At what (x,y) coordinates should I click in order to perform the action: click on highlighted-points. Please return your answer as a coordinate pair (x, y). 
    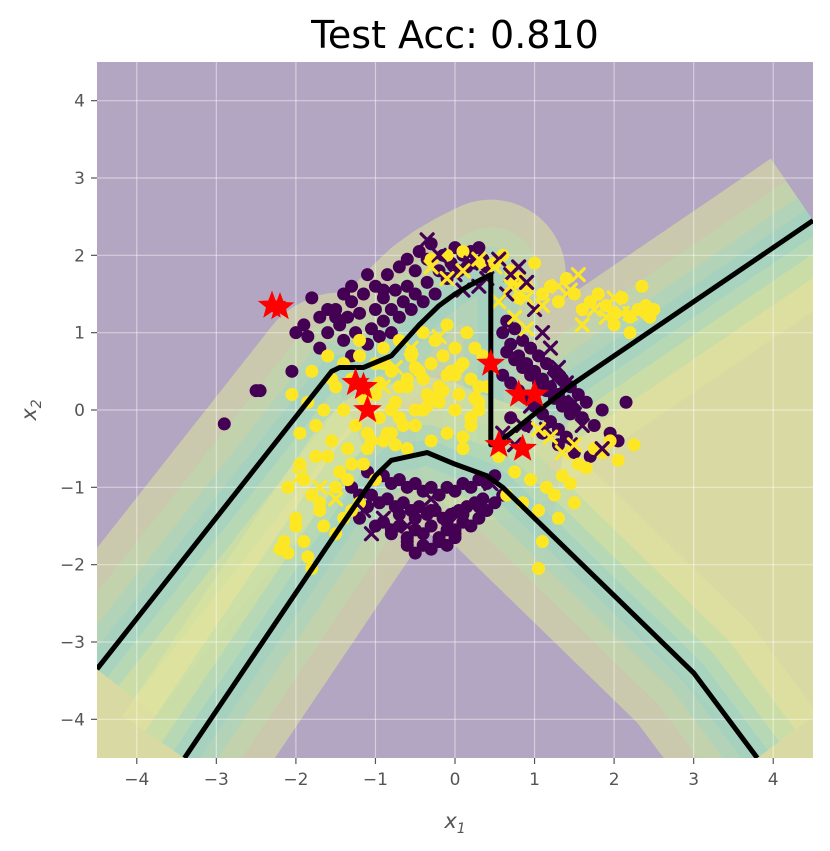
    Looking at the image, I should click on (403, 375).